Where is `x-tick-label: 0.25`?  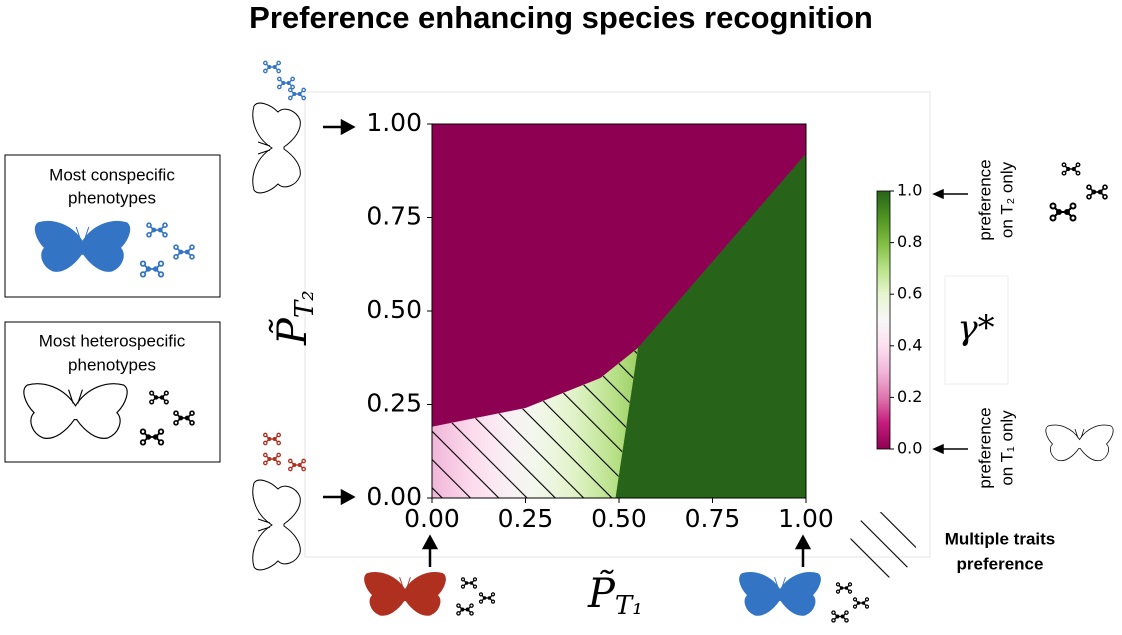
x-tick-label: 0.25 is located at coordinates (526, 518).